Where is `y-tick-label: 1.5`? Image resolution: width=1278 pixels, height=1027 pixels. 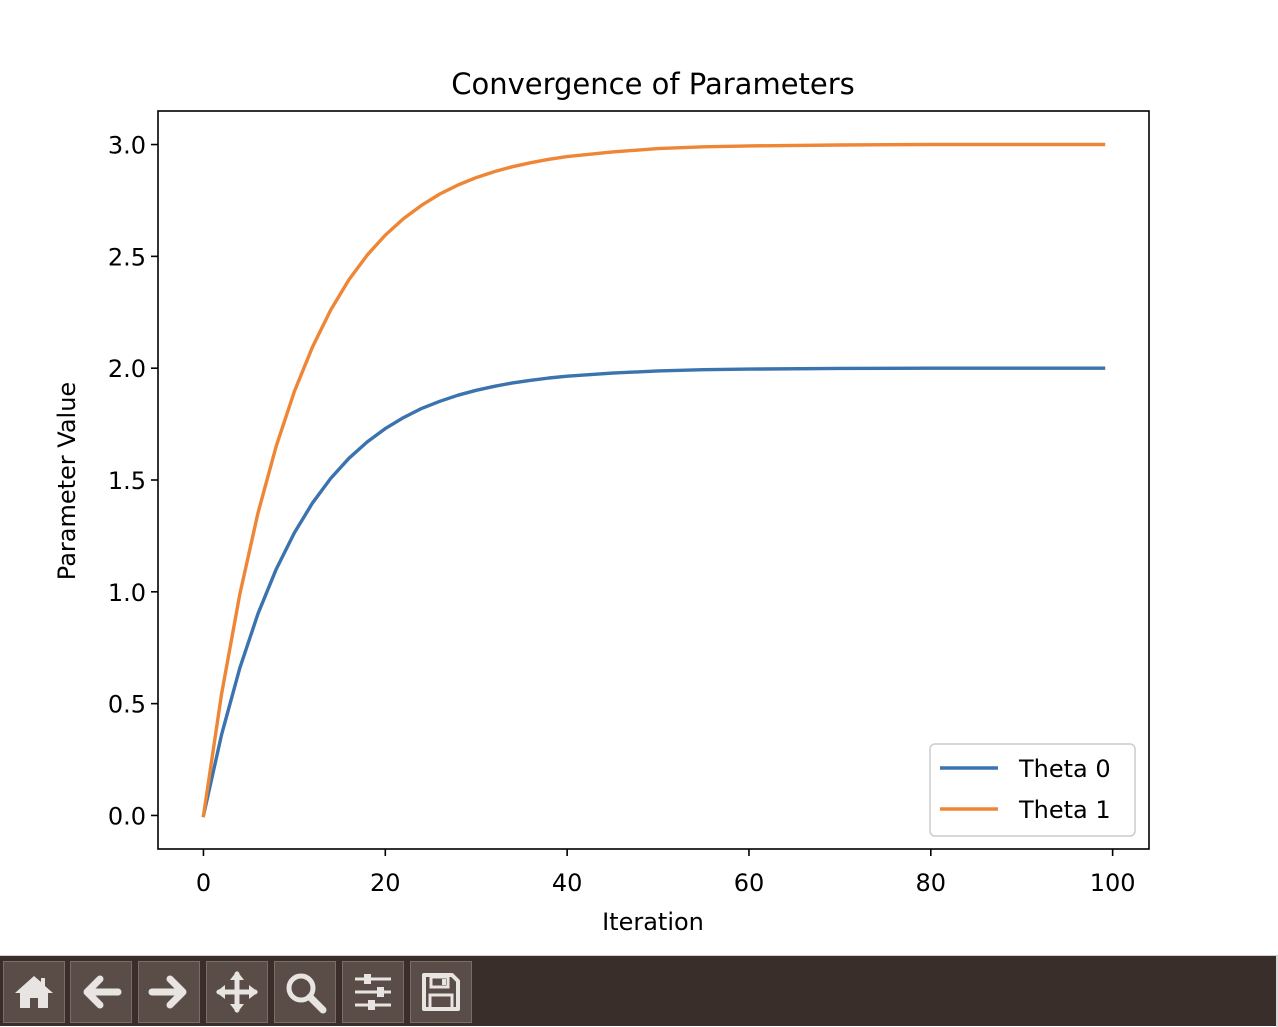
y-tick-label: 1.5 is located at coordinates (127, 481).